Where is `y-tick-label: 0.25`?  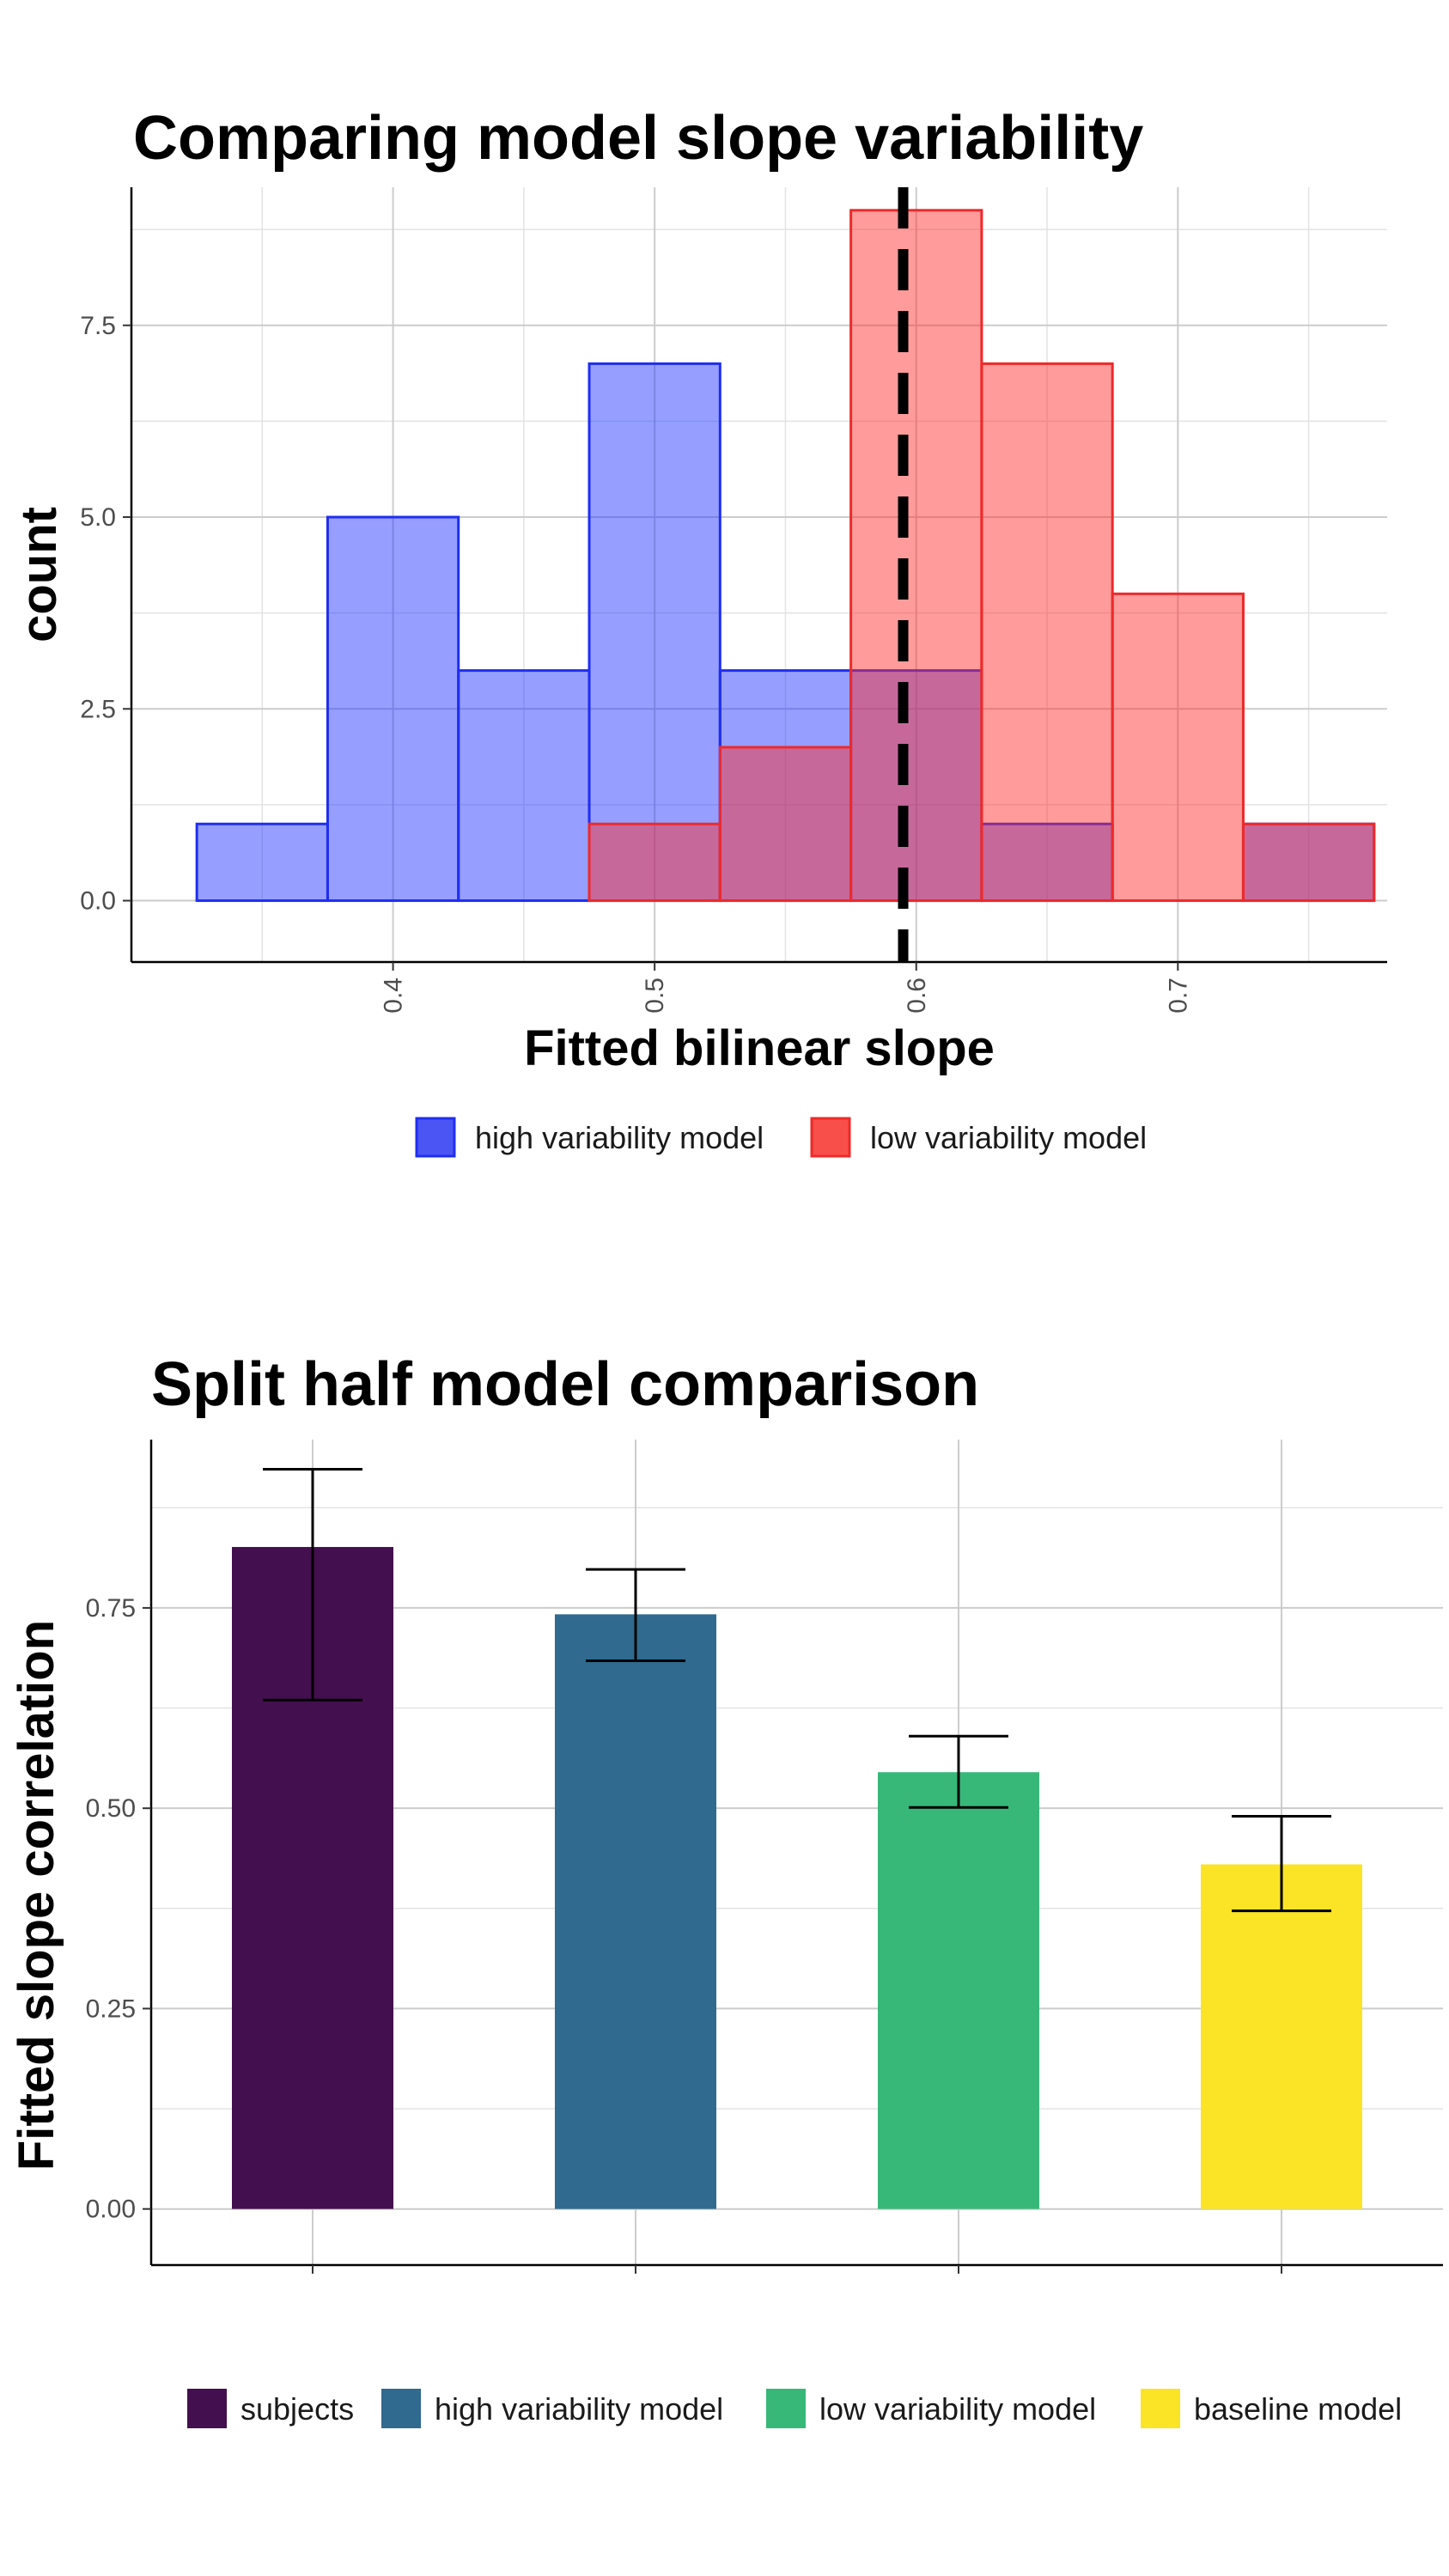
y-tick-label: 0.25 is located at coordinates (111, 2009).